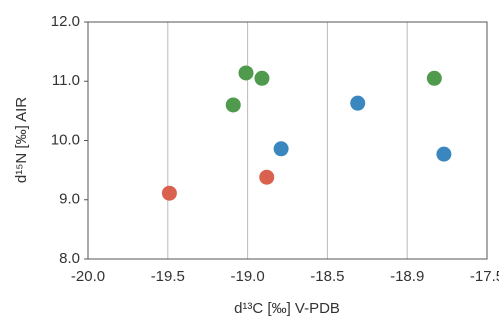 The width and height of the screenshot is (499, 321). What do you see at coordinates (69, 258) in the screenshot?
I see `y-tick-label: 8.0` at bounding box center [69, 258].